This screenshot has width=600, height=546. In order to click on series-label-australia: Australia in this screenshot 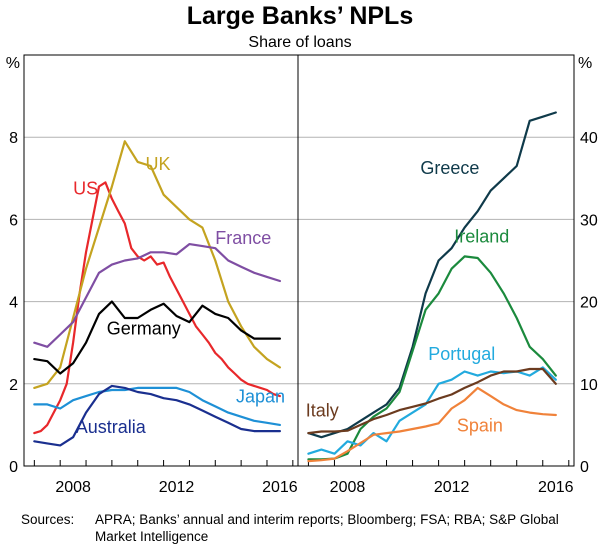, I will do `click(111, 427)`.